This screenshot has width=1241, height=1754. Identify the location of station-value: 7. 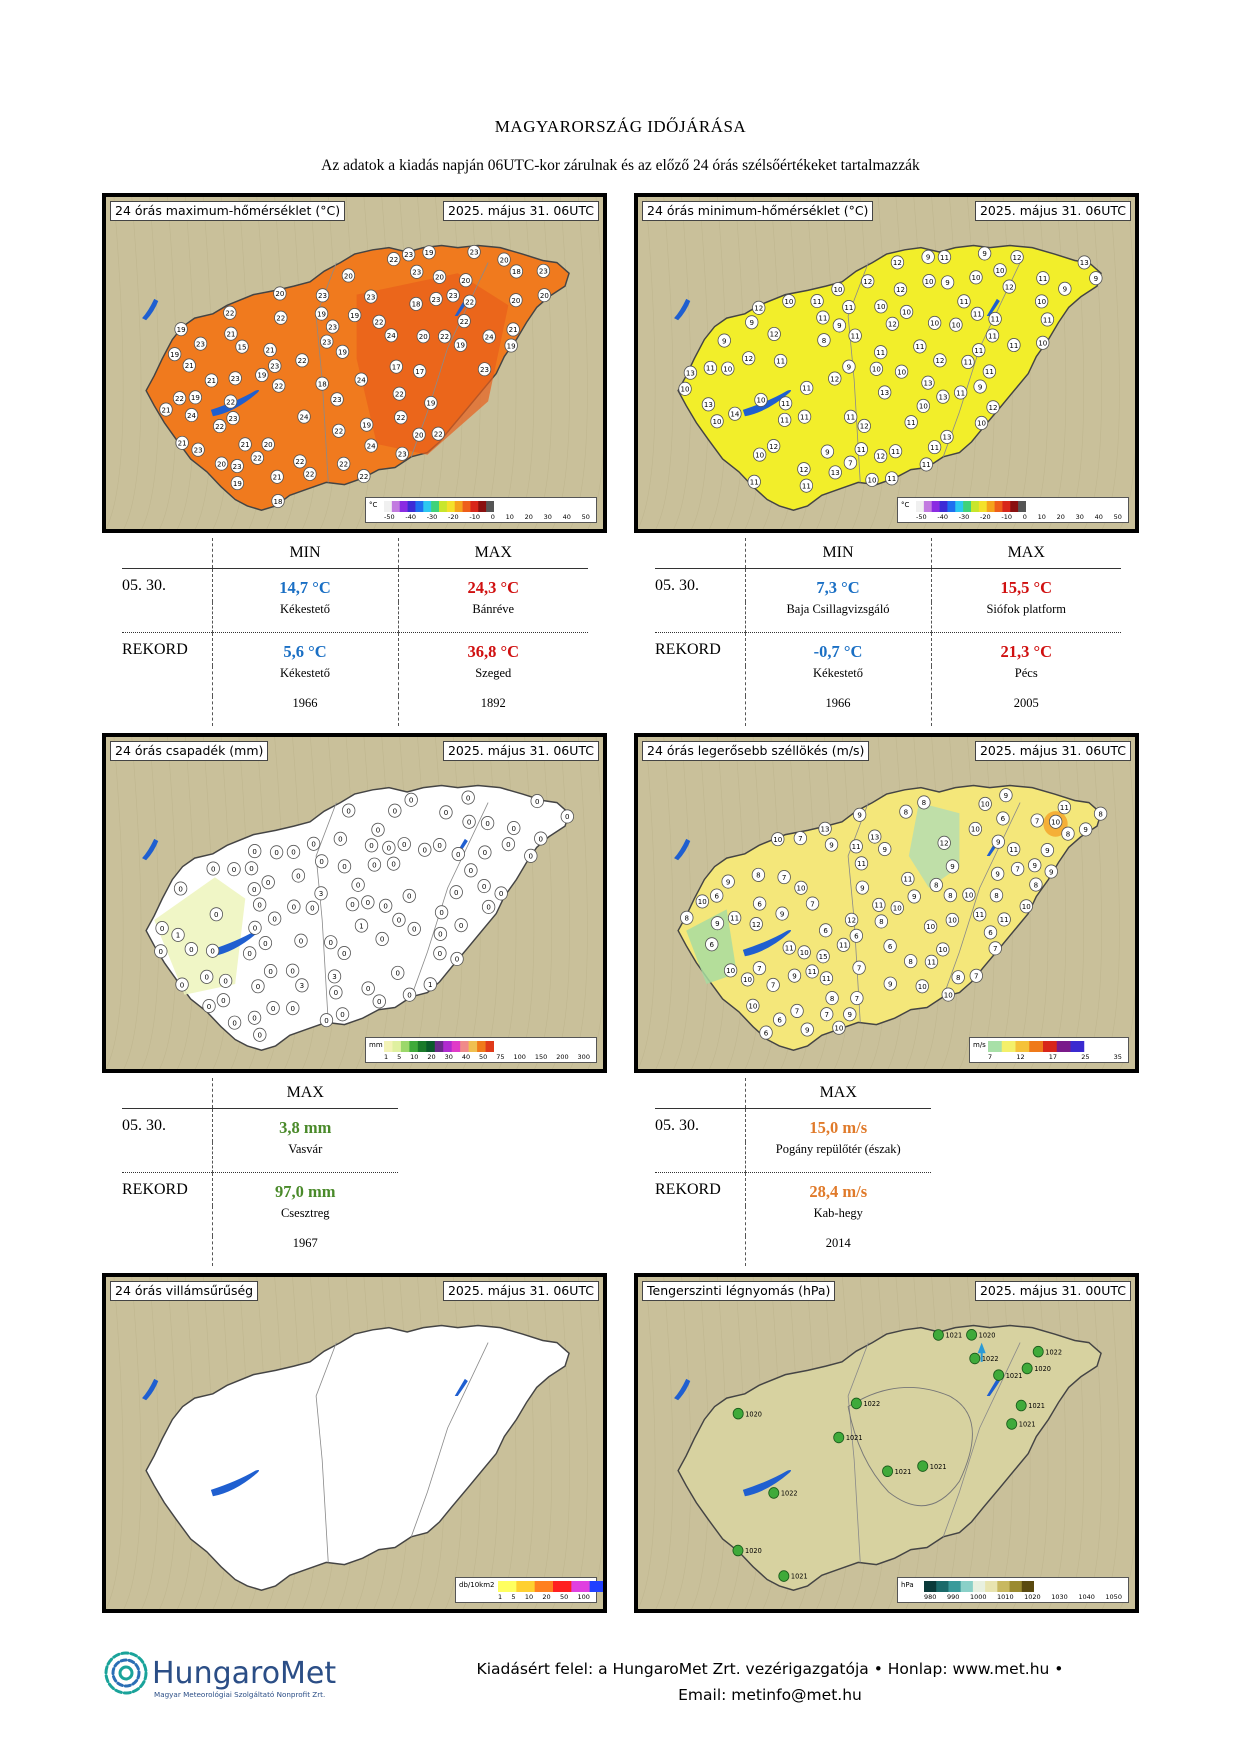
(857, 998).